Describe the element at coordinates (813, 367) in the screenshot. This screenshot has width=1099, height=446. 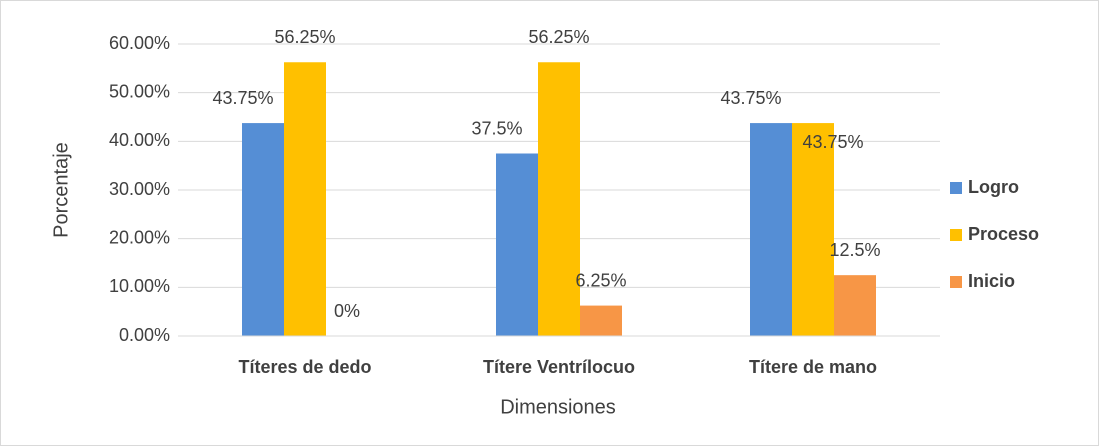
I see `x-tick-label: Títere de mano` at that location.